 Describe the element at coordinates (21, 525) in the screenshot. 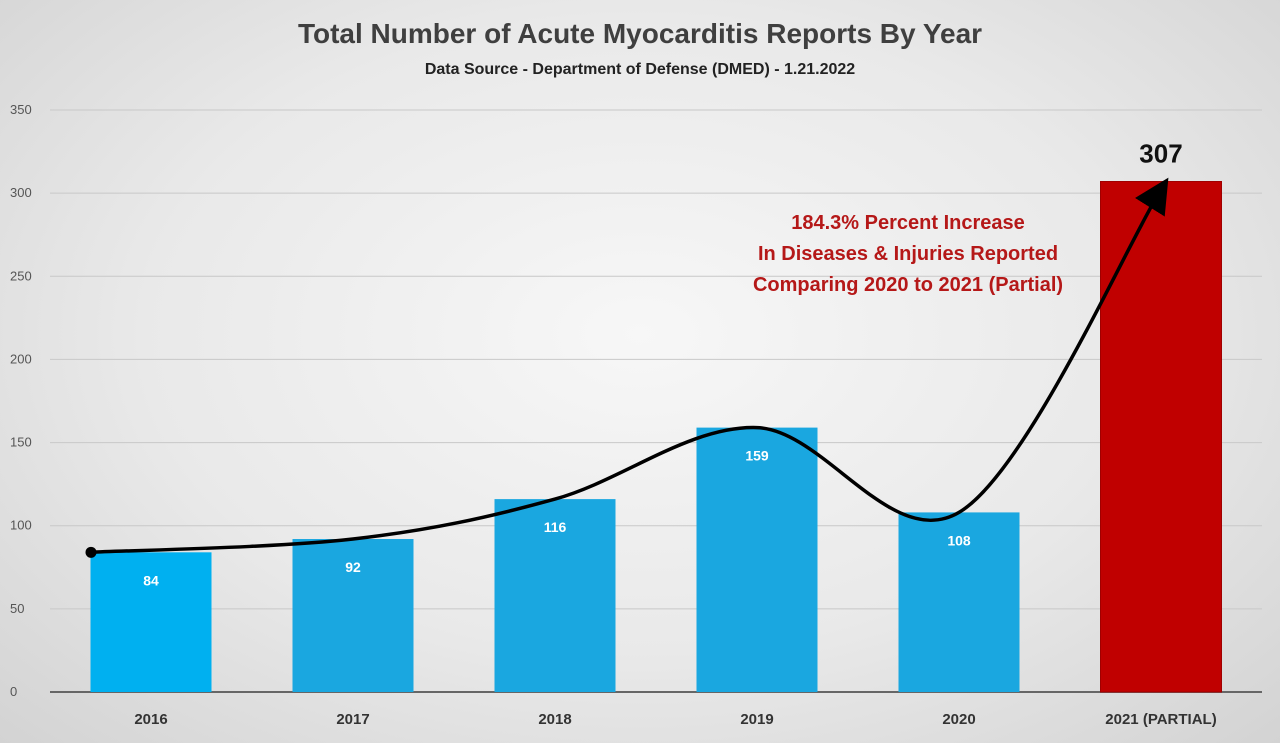

I see `y-tick-label: 100` at that location.